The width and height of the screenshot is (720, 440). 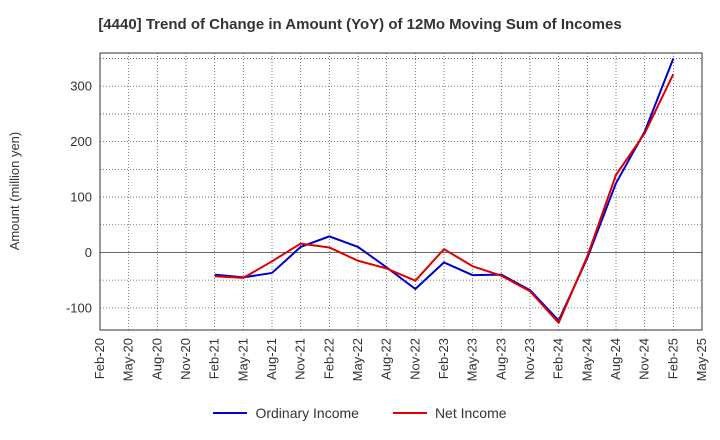 What do you see at coordinates (386, 359) in the screenshot?
I see `x-tick-label: Aug-22` at bounding box center [386, 359].